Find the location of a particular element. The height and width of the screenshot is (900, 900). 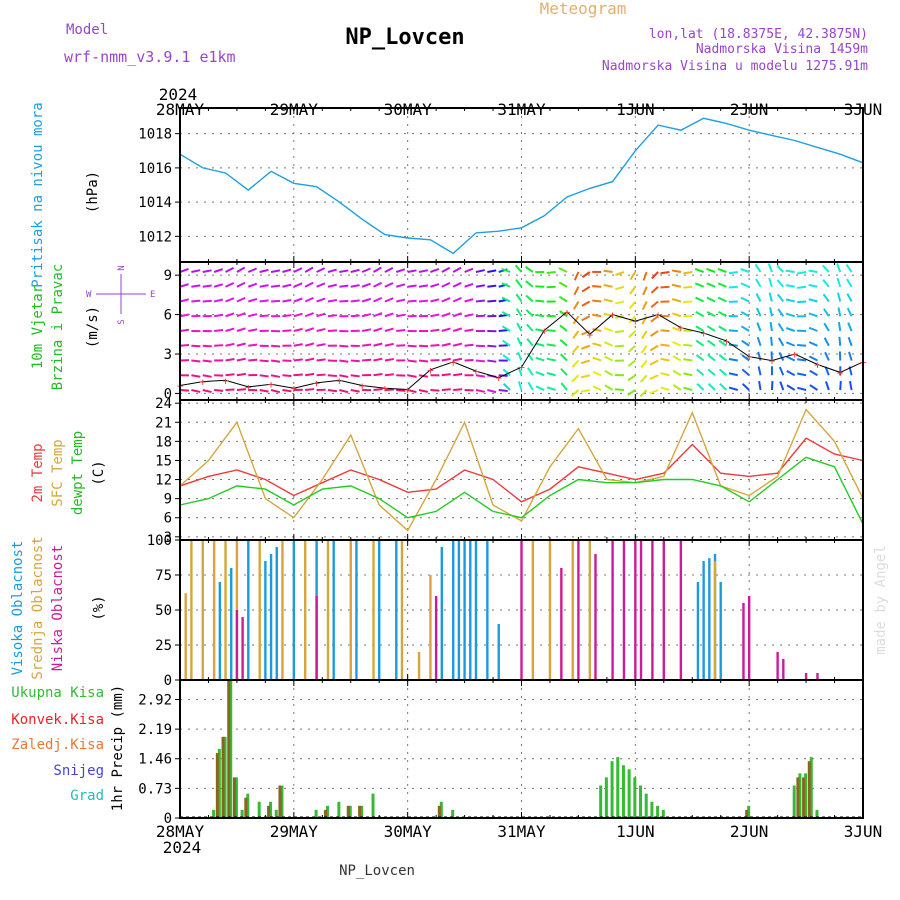

y-tick-label: 0.73 is located at coordinates (155, 789).